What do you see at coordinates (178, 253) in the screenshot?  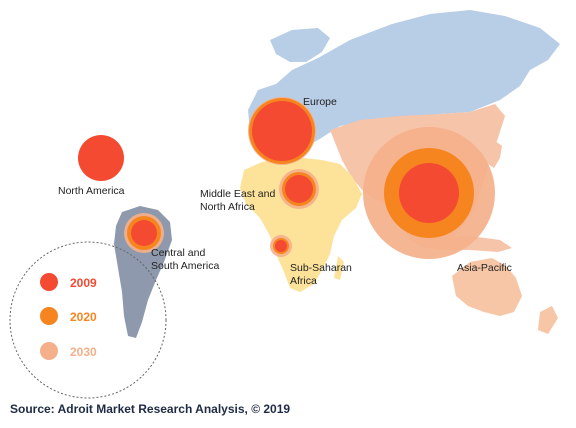 I see `label-central-south-america-1: Central and` at bounding box center [178, 253].